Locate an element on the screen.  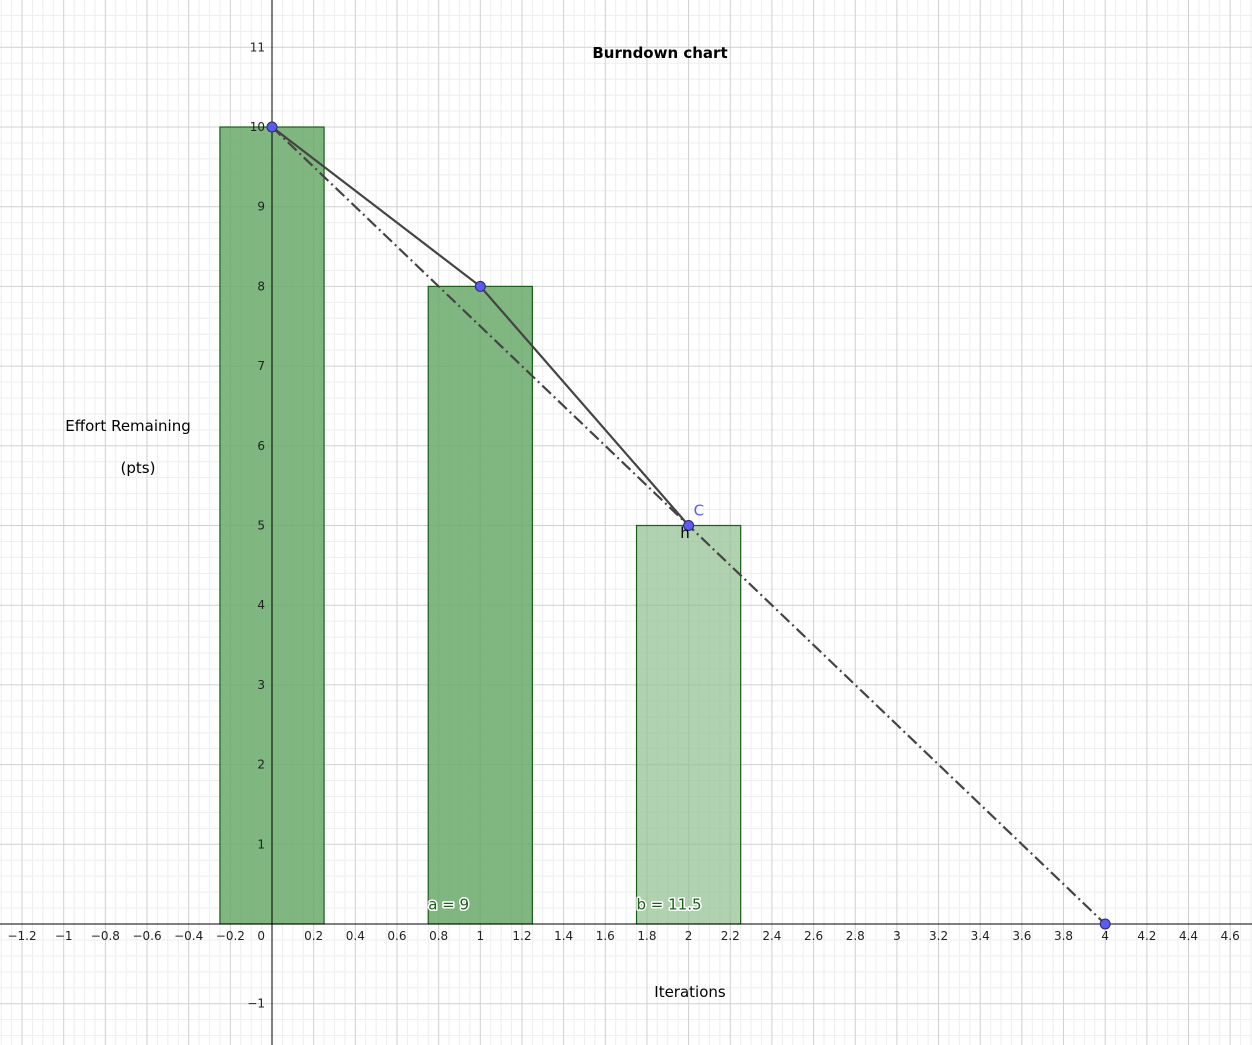
y-tick-label: 2 is located at coordinates (261, 765).